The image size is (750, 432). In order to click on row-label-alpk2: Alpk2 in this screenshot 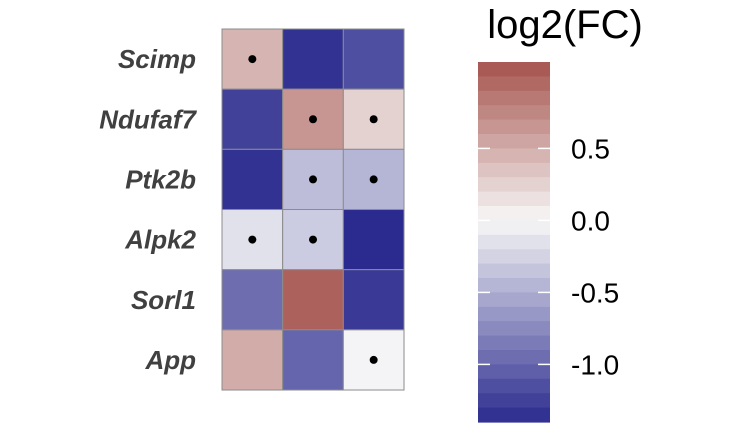, I will do `click(160, 240)`.